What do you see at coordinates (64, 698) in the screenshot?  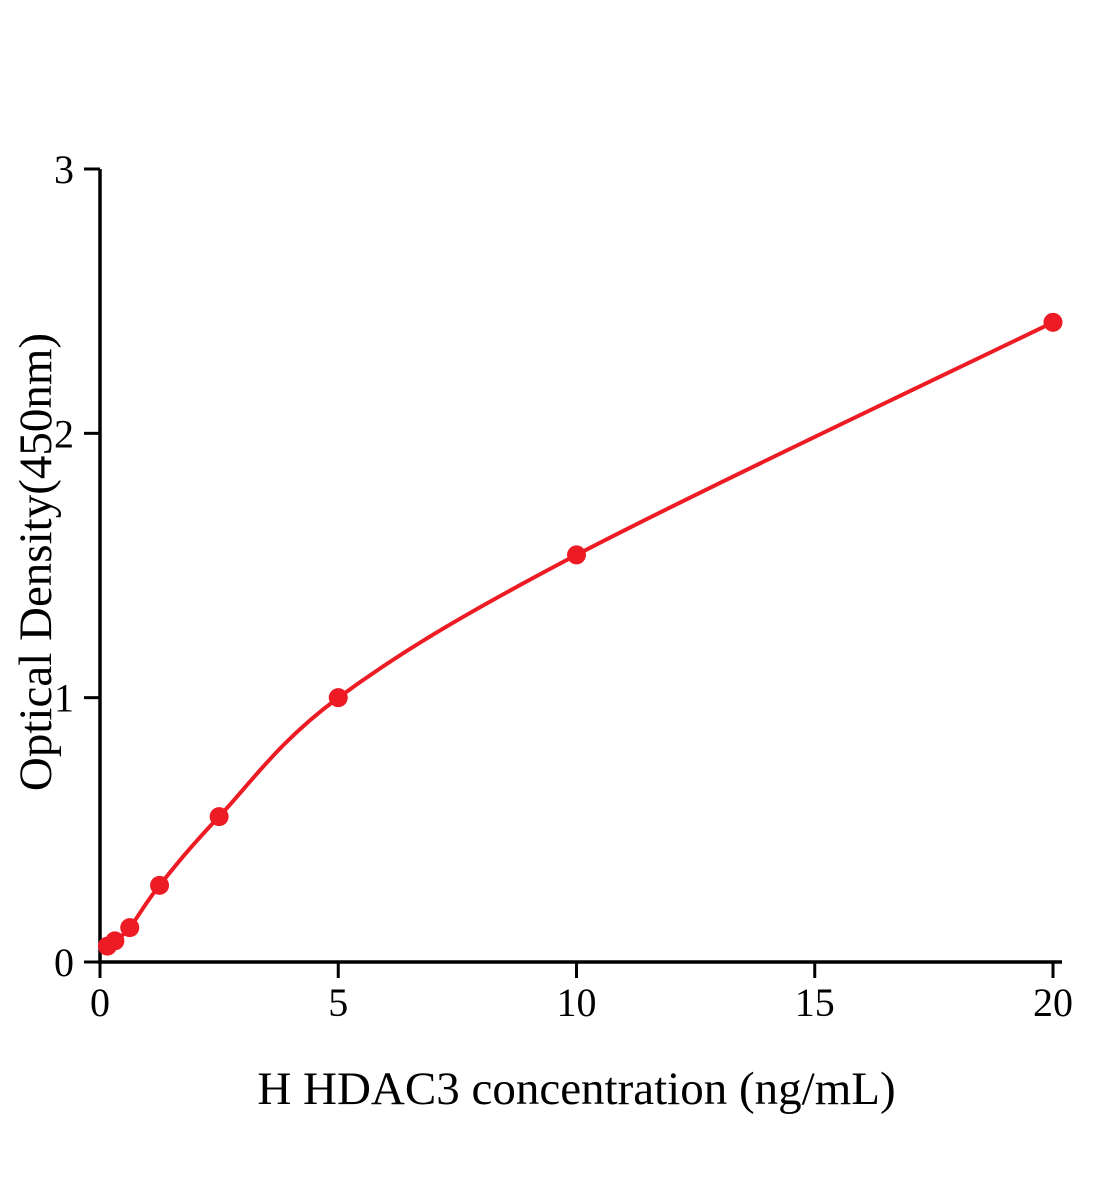 I see `y-tick-label: 1` at bounding box center [64, 698].